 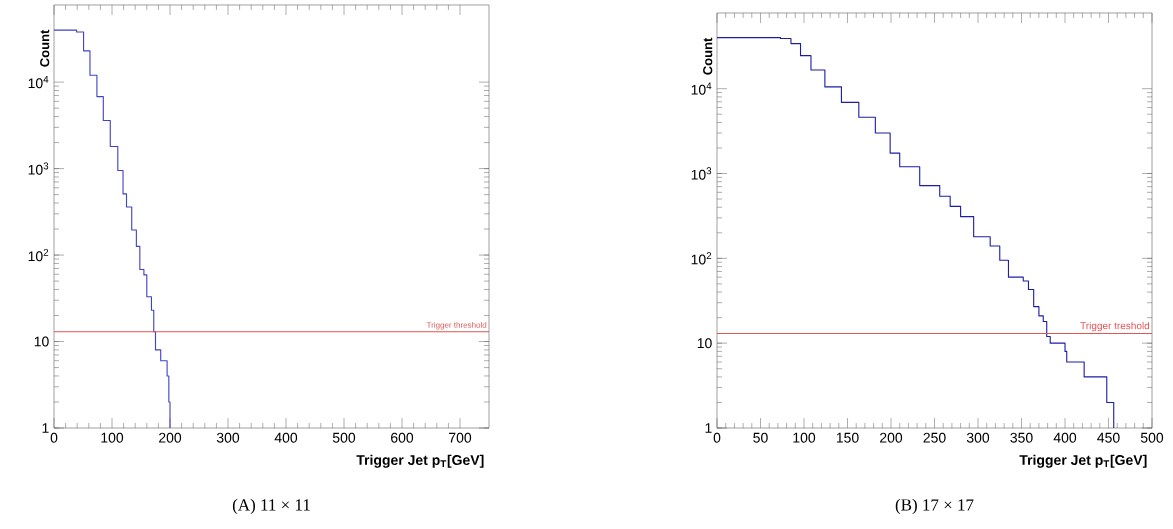 I want to click on text: (B) 17 × 17, so click(x=934, y=506).